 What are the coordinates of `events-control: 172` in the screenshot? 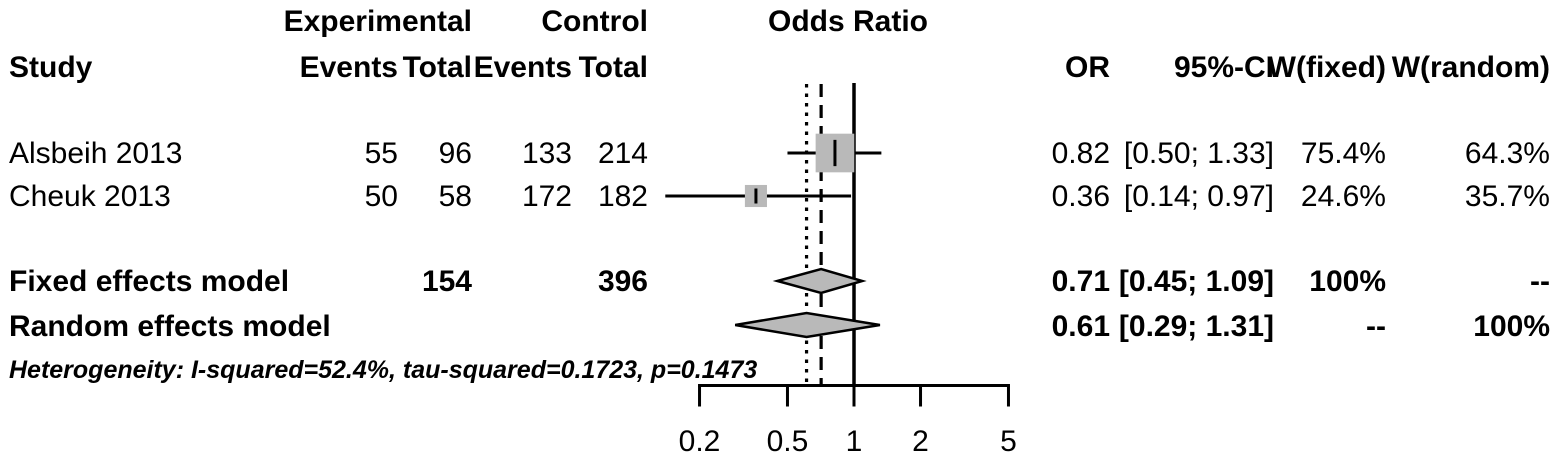 It's located at (546, 196).